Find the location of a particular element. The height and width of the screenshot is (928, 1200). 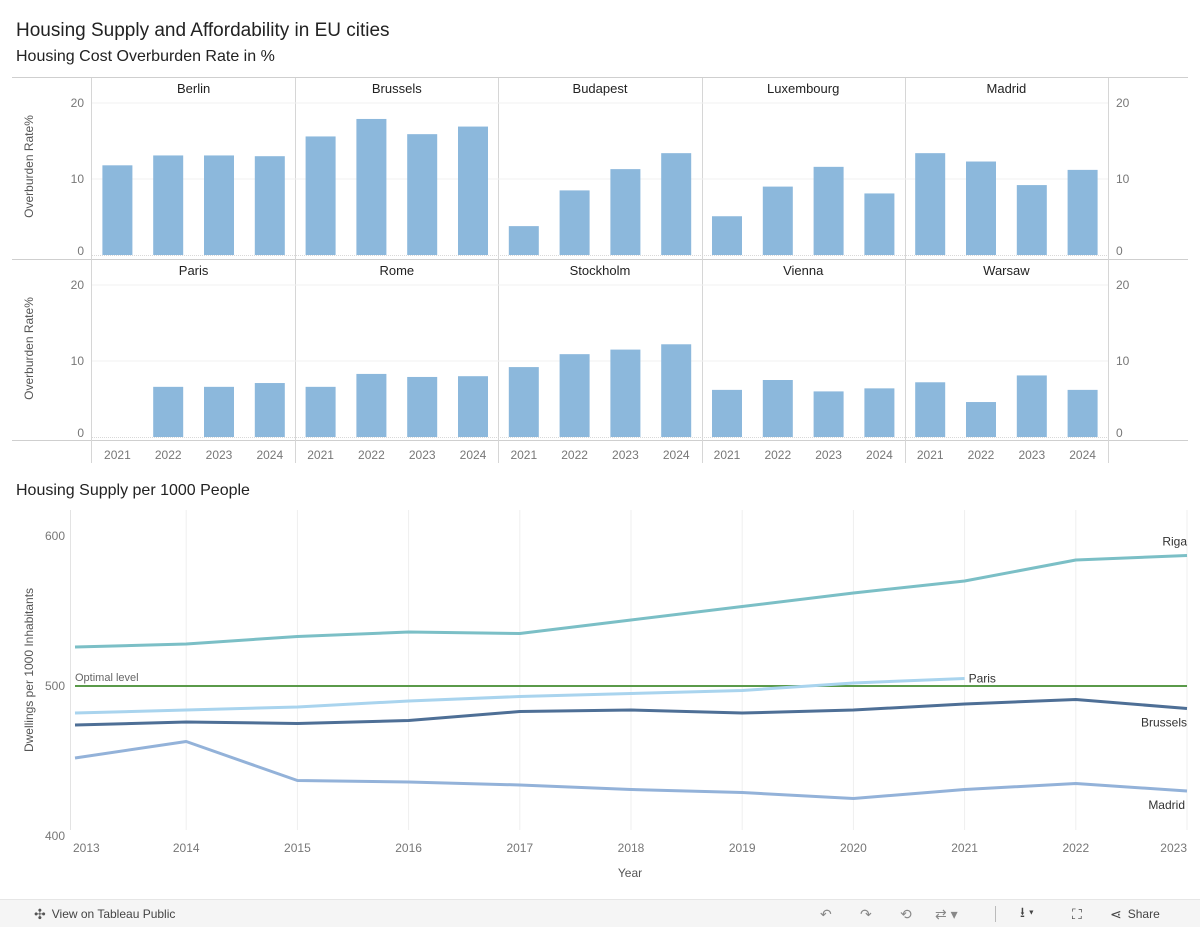

bar-budapest-2024 is located at coordinates (676, 204).